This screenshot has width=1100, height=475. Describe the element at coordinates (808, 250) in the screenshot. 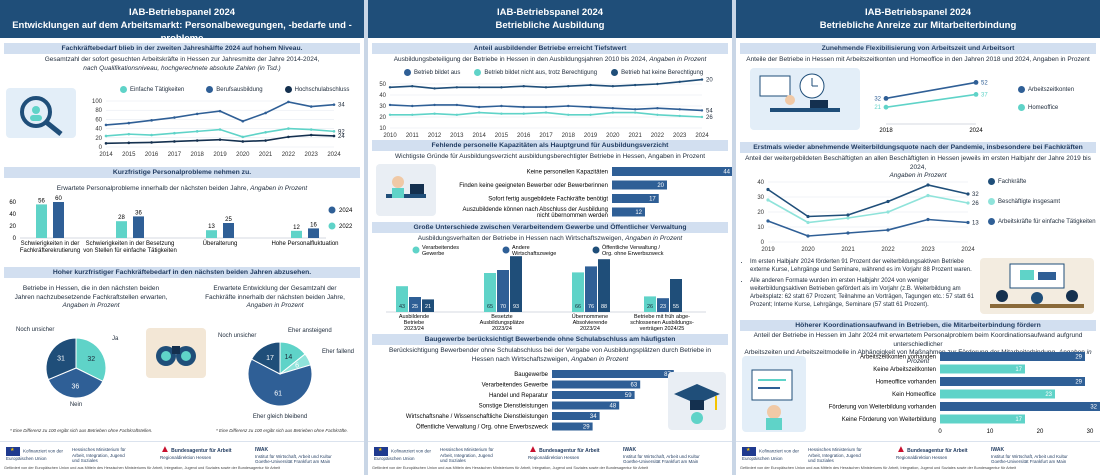

I see `x-tick-label: 2020` at that location.